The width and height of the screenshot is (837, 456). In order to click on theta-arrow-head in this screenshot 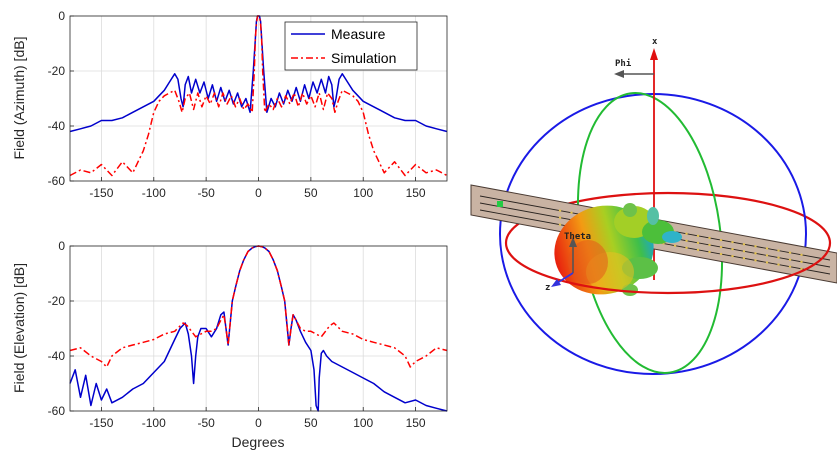, I will do `click(573, 242)`.